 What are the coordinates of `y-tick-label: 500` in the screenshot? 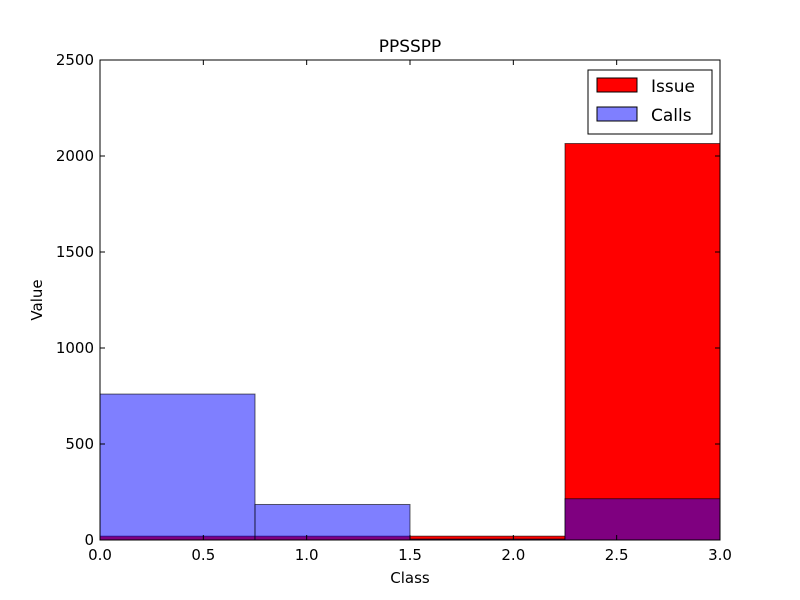 It's located at (79, 444).